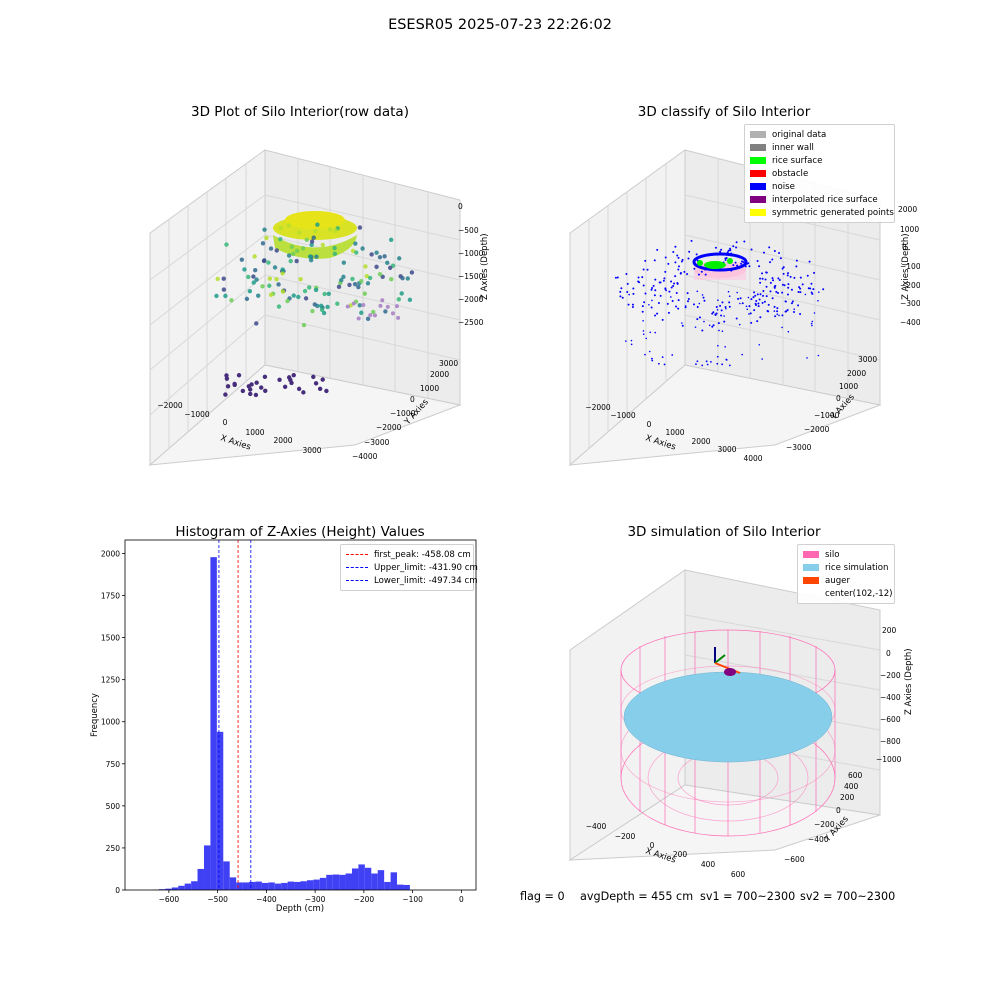 This screenshot has height=1000, width=1000. What do you see at coordinates (909, 681) in the screenshot?
I see `panel4-z-label: Z Axies (Depth)` at bounding box center [909, 681].